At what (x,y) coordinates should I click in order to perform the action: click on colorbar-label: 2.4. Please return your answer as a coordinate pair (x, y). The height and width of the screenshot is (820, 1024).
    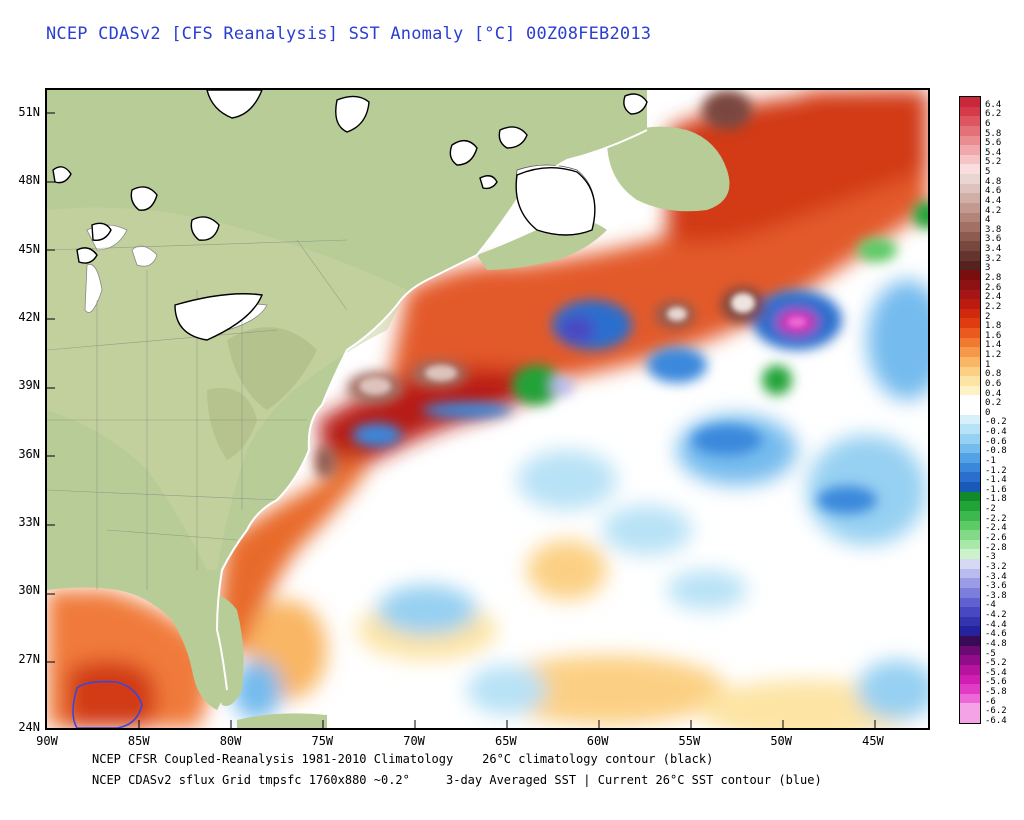
    Looking at the image, I should click on (993, 297).